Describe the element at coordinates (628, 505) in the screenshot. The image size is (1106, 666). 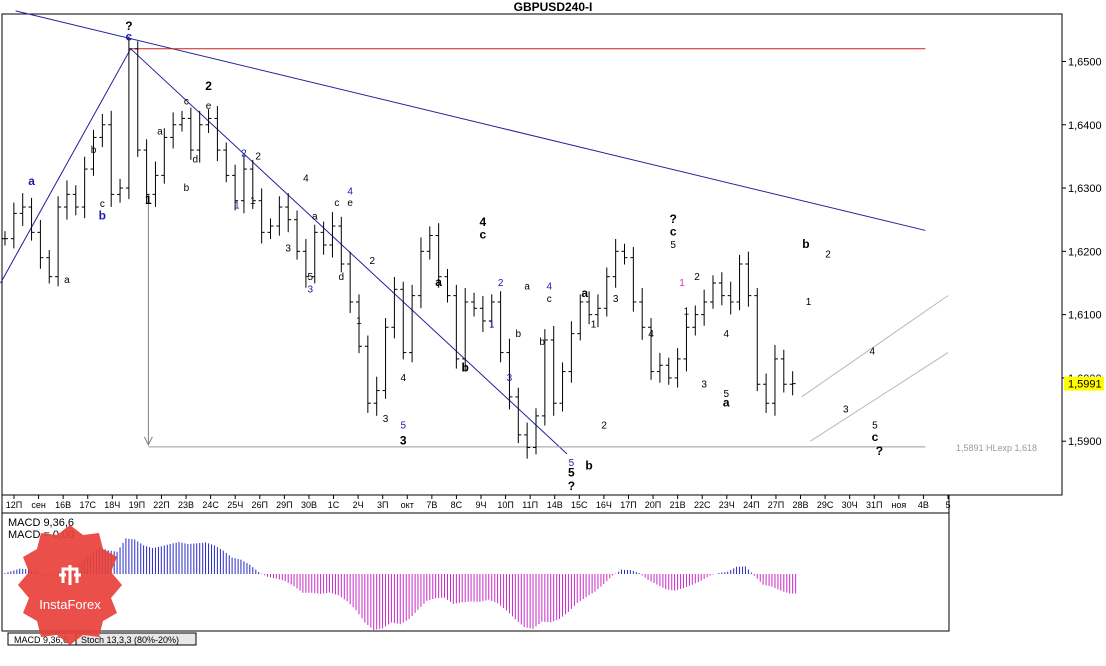
I see `time-tick-label: 17П` at that location.